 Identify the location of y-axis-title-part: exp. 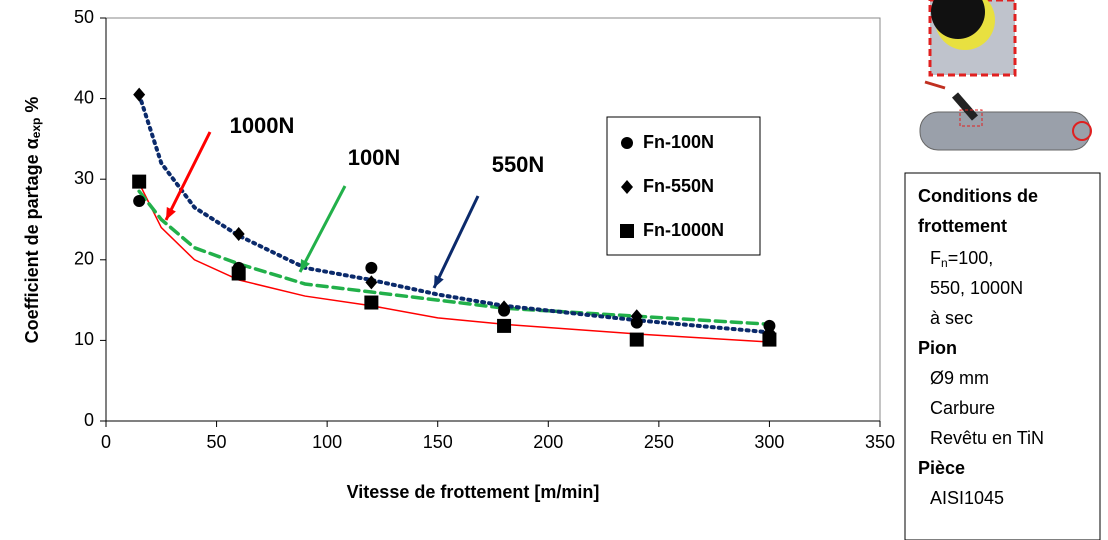
(36, 128).